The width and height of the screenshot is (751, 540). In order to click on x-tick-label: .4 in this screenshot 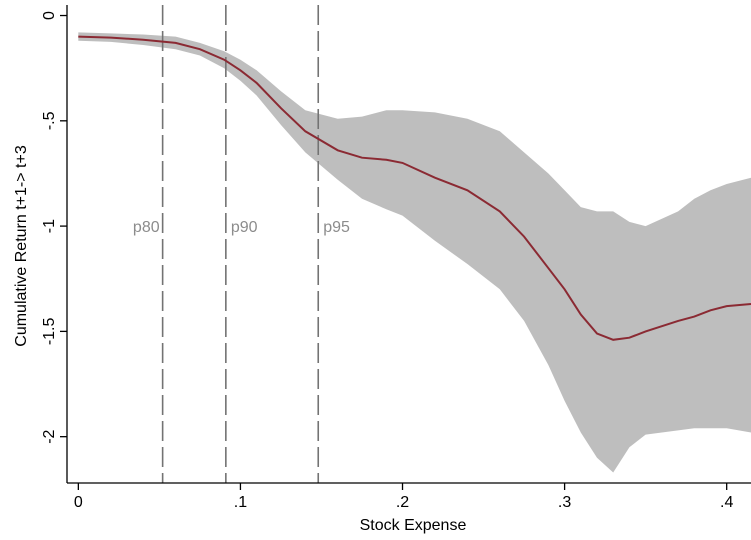, I will do `click(726, 502)`.